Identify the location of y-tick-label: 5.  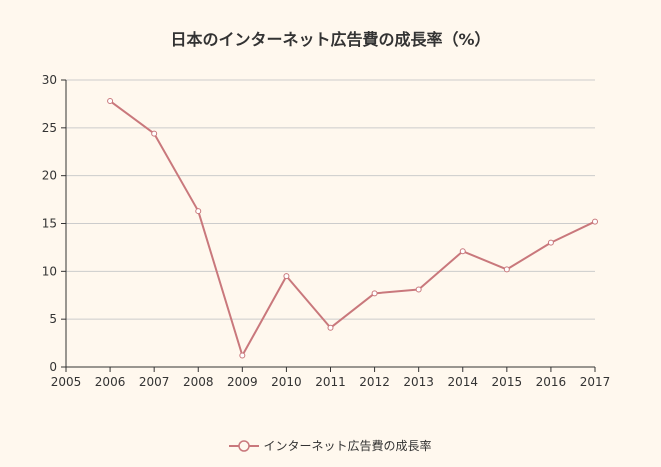
(53, 319).